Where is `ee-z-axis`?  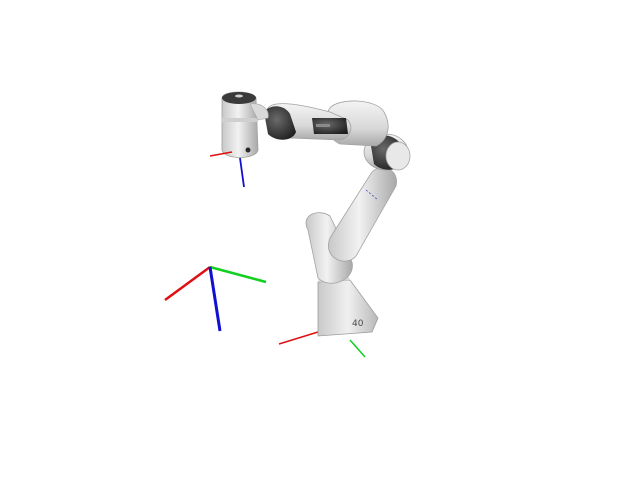 ee-z-axis is located at coordinates (242, 172).